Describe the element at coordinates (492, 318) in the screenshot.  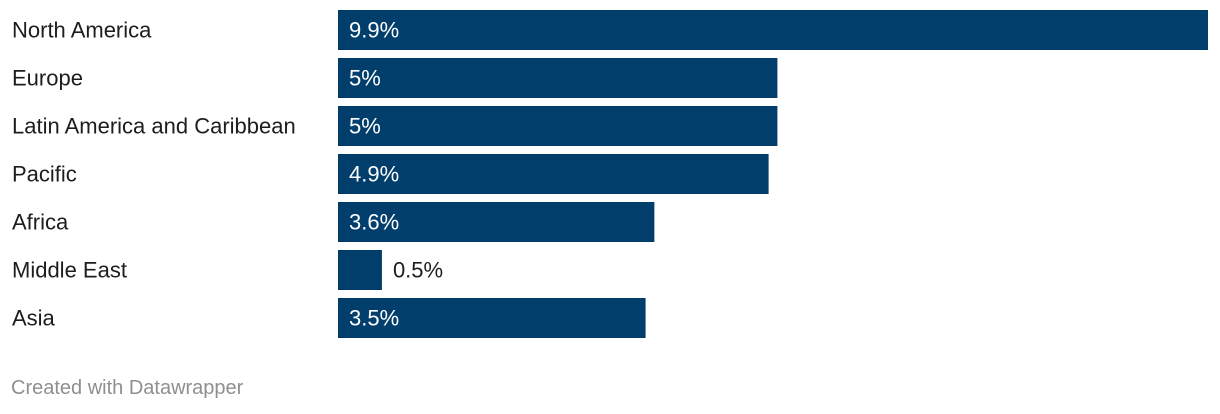
I see `bar-asia` at that location.